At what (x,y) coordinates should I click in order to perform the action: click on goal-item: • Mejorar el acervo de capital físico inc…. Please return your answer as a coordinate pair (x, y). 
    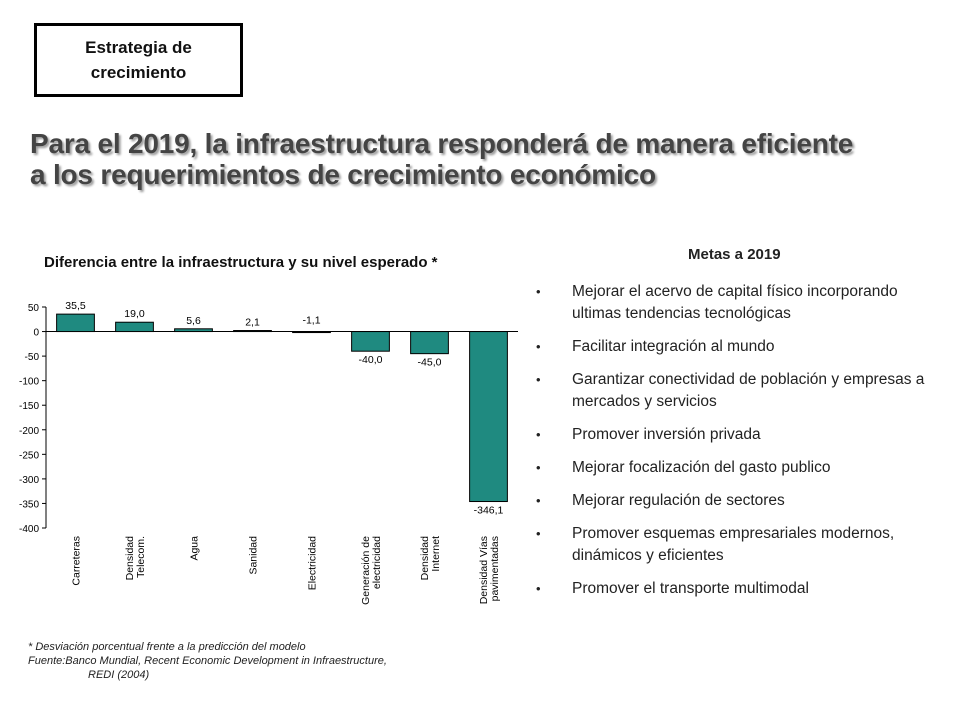
    Looking at the image, I should click on (741, 303).